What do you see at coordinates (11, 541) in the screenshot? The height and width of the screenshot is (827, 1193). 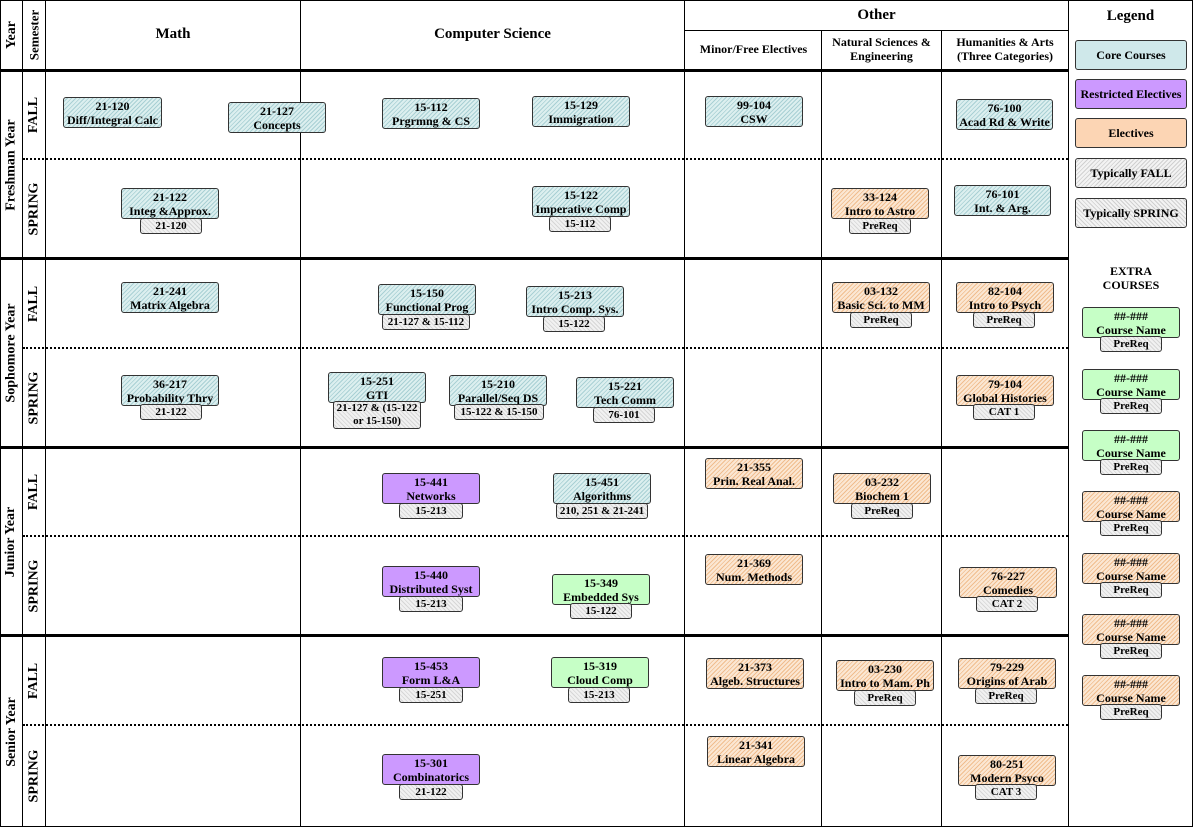 I see `junior-year-label: Junior Year` at bounding box center [11, 541].